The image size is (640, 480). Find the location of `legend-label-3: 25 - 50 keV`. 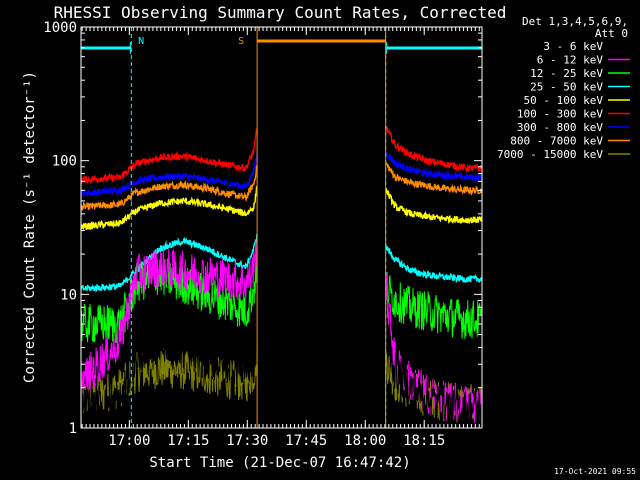

legend-label-3: 25 - 50 keV is located at coordinates (566, 87).